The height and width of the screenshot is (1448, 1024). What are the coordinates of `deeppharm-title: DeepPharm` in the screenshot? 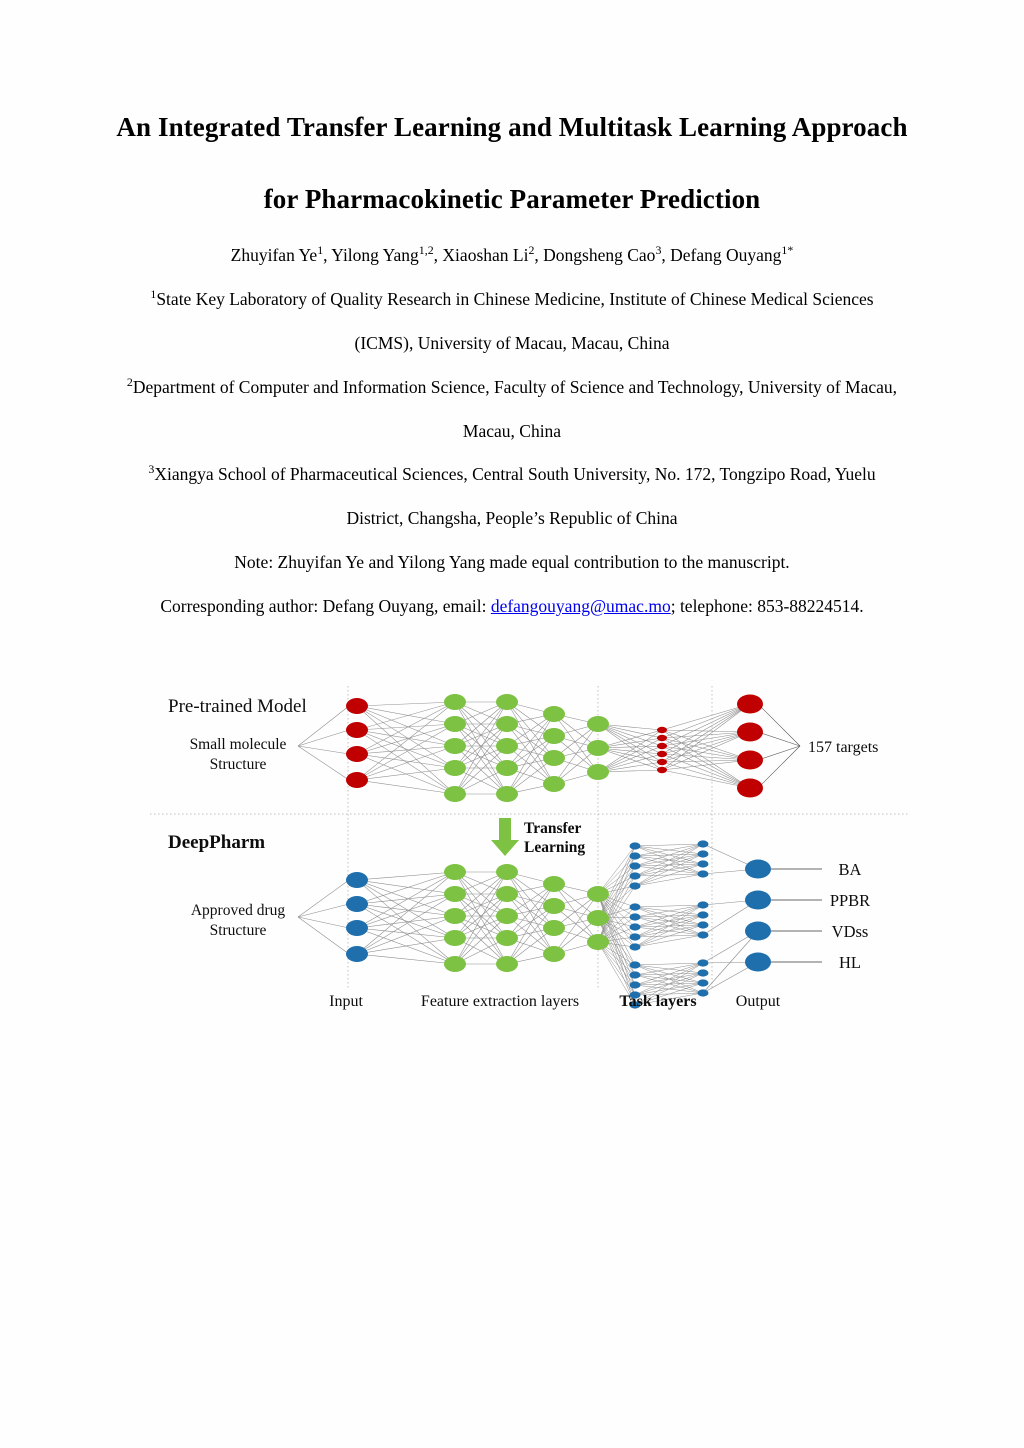 It's located at (216, 842).